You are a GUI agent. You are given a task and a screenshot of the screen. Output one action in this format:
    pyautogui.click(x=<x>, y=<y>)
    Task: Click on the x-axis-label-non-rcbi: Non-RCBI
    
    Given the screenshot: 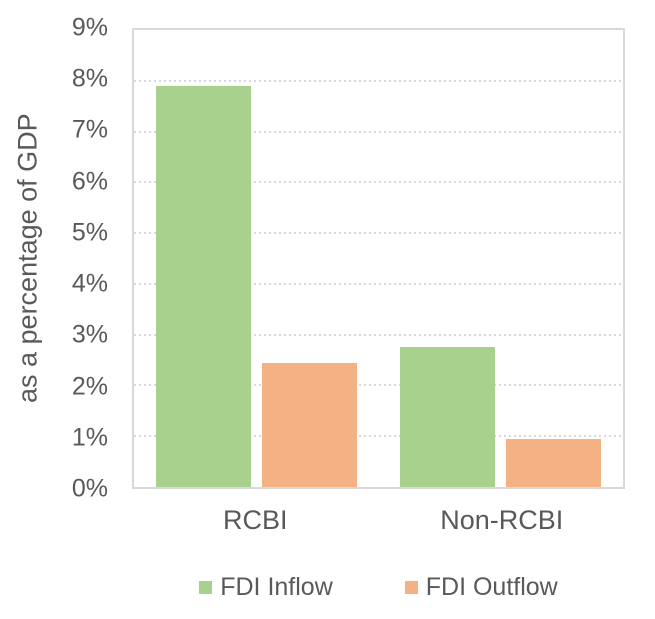 What is the action you would take?
    pyautogui.click(x=502, y=520)
    